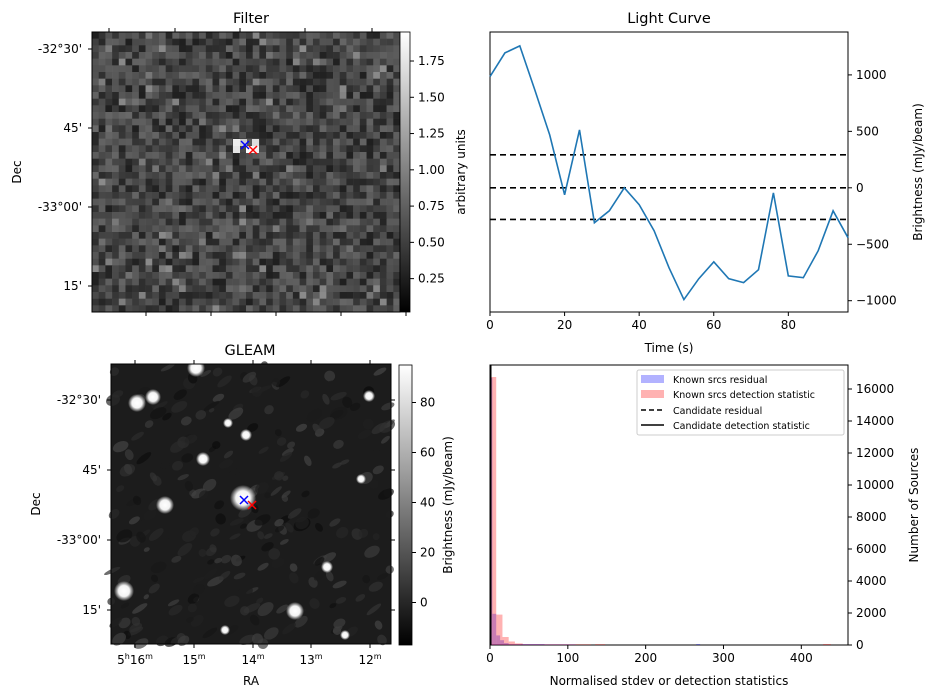 This screenshot has height=699, width=935. Describe the element at coordinates (720, 380) in the screenshot. I see `legend-label-0: Known srcs residual` at that location.